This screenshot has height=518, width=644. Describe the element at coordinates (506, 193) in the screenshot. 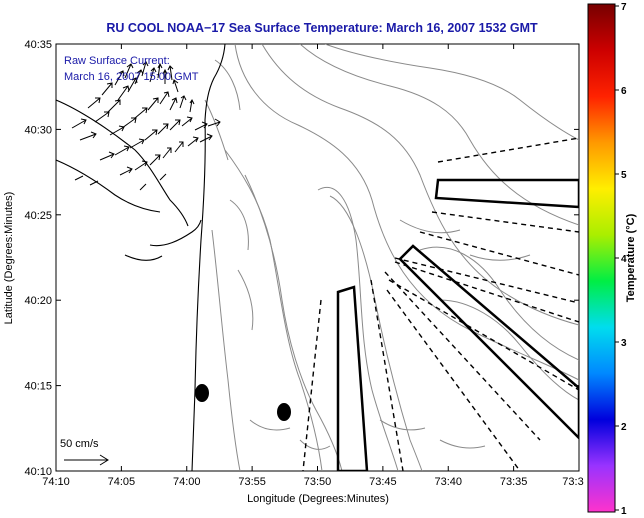

I see `survey-box-east` at that location.